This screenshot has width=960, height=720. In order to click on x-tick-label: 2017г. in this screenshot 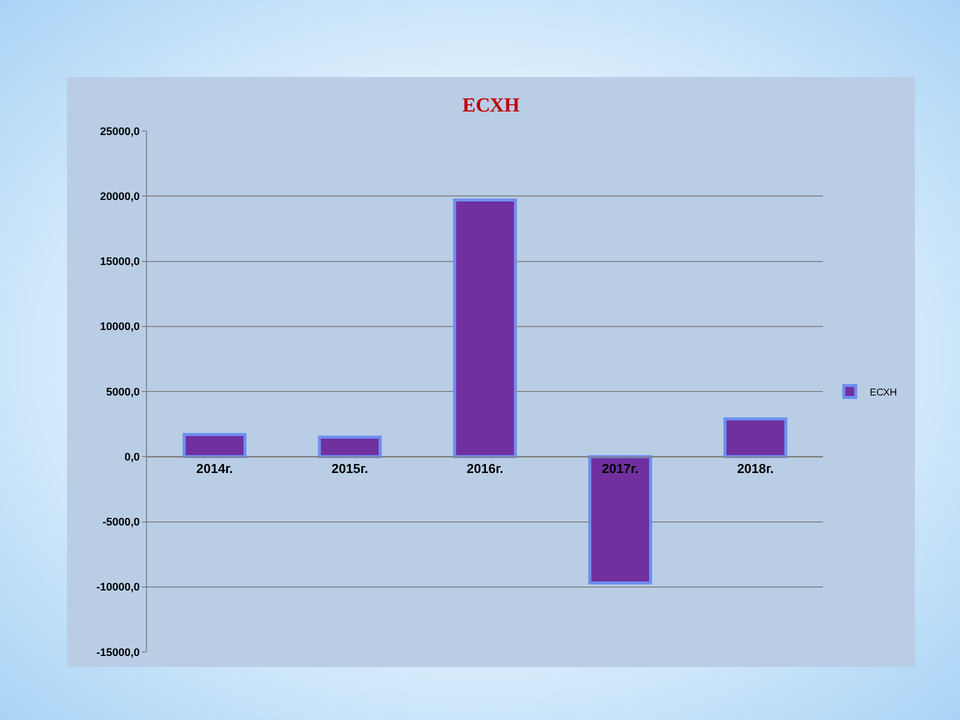, I will do `click(620, 468)`.